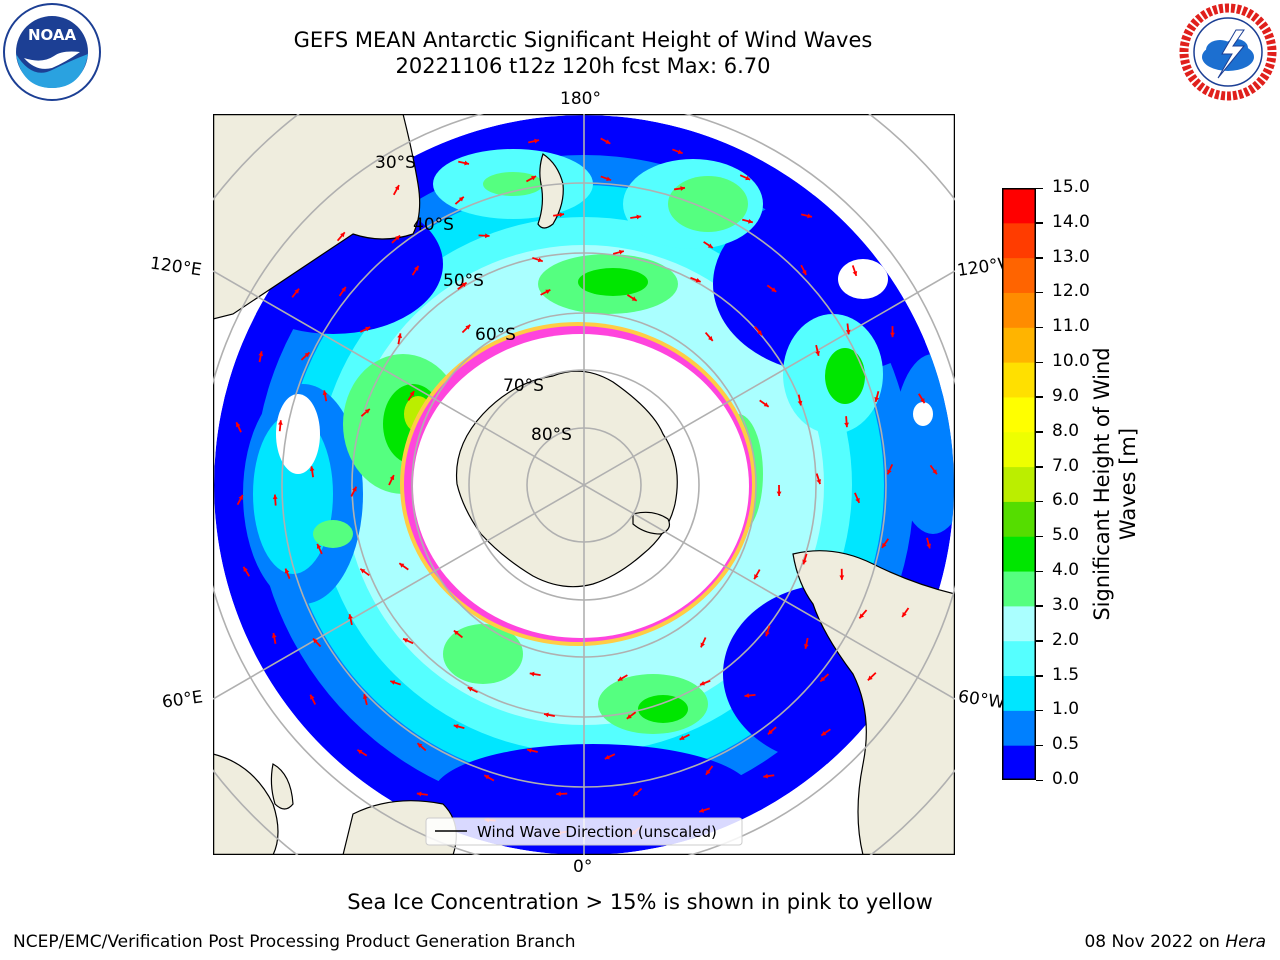 The image size is (1280, 960). What do you see at coordinates (52, 52) in the screenshot?
I see `noaa-logo: NOAA` at bounding box center [52, 52].